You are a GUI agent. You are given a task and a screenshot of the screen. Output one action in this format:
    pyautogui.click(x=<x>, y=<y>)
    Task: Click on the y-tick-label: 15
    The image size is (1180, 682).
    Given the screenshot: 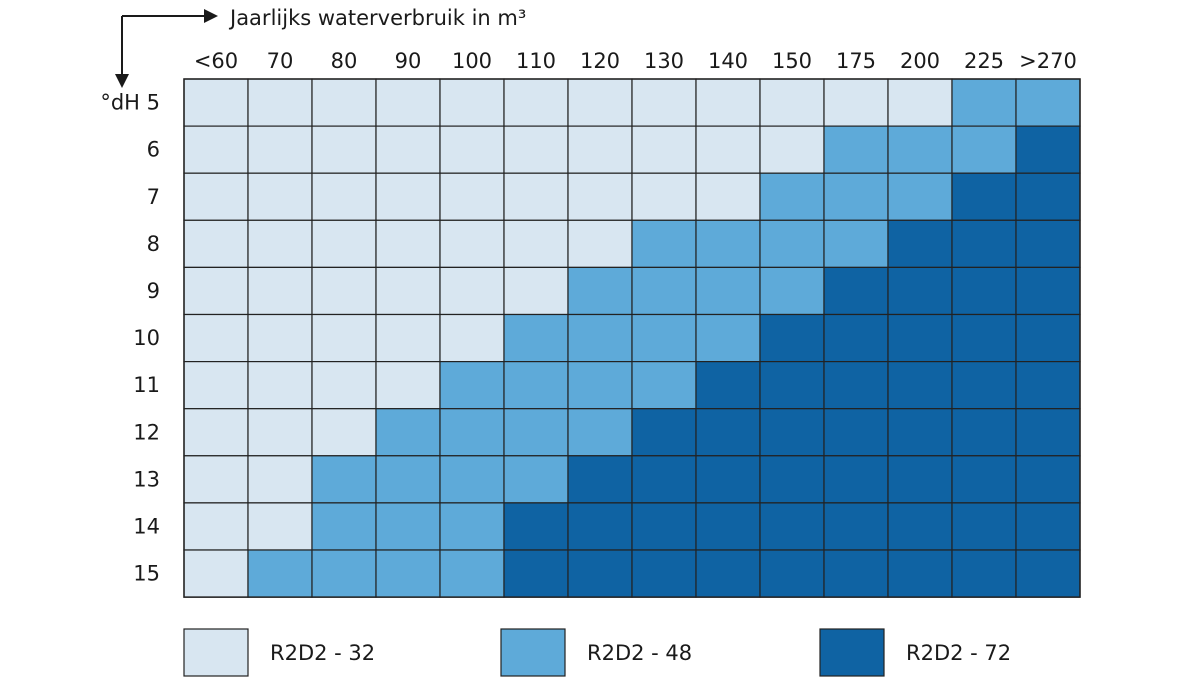 What is the action you would take?
    pyautogui.click(x=146, y=574)
    